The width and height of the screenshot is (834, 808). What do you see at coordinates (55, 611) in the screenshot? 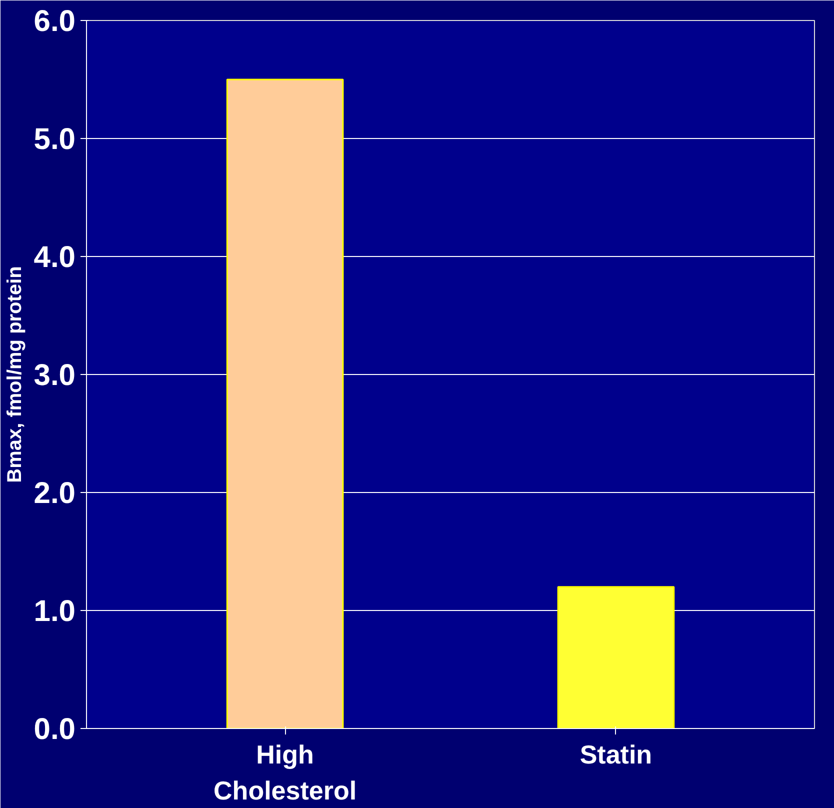
I see `y-tick-label: 1.0` at bounding box center [55, 611].